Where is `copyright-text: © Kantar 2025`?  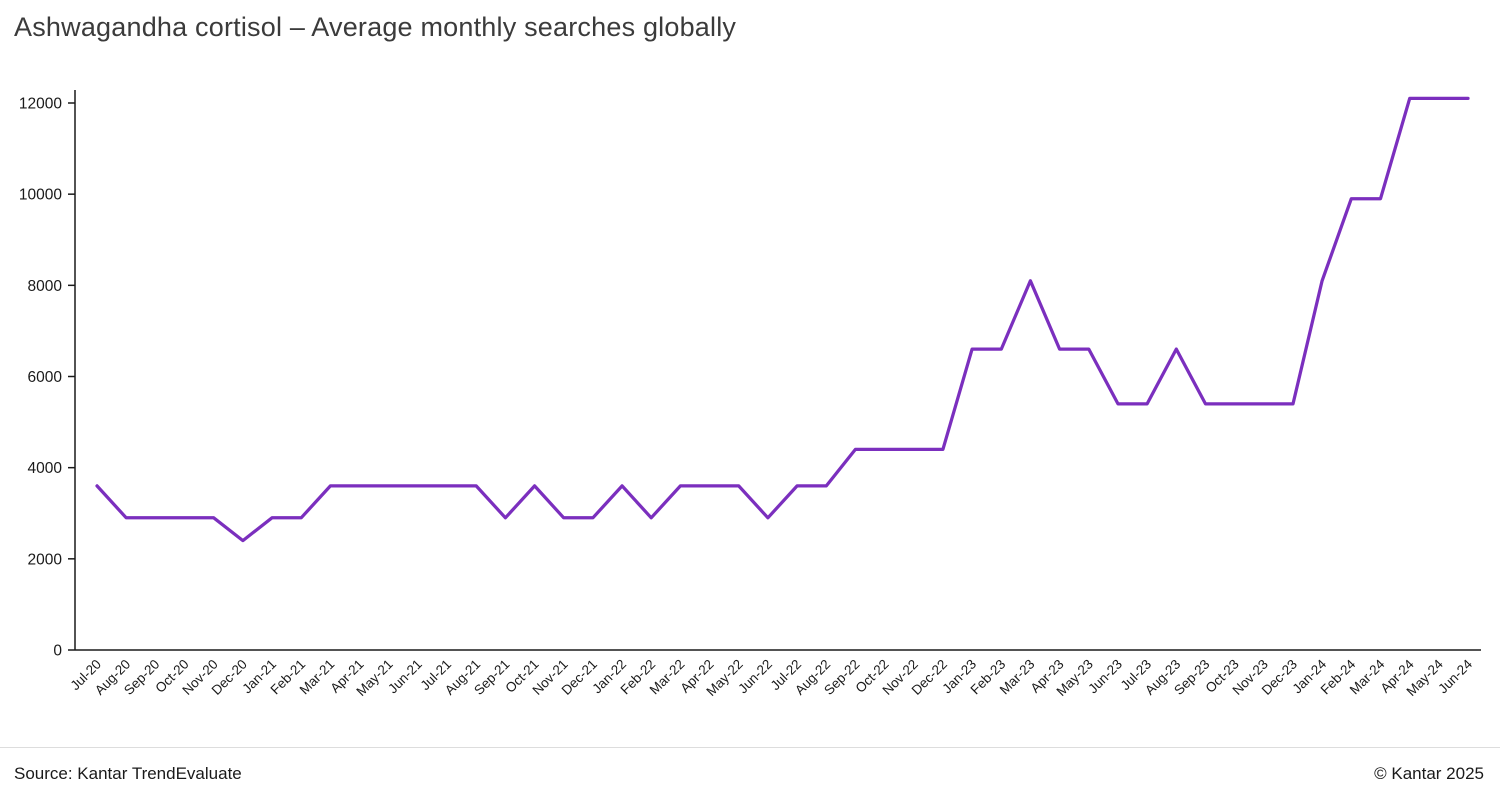
copyright-text: © Kantar 2025 is located at coordinates (1429, 773).